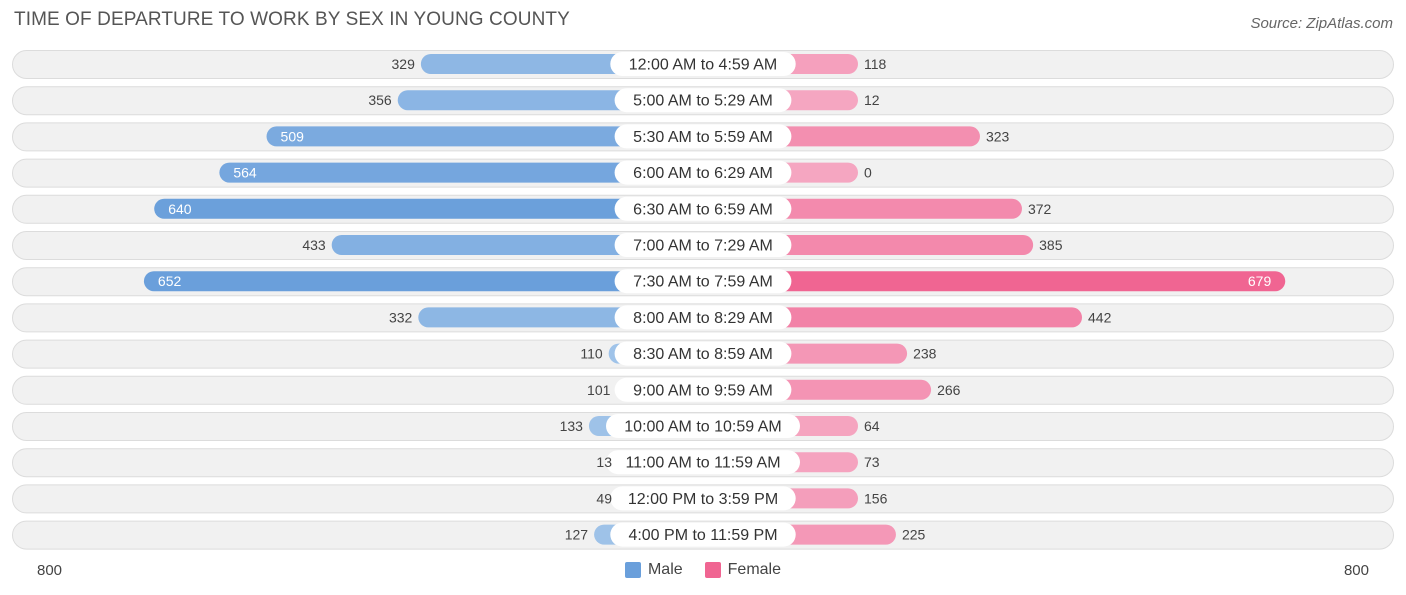 The height and width of the screenshot is (595, 1406). I want to click on value-label-female: 225, so click(914, 535).